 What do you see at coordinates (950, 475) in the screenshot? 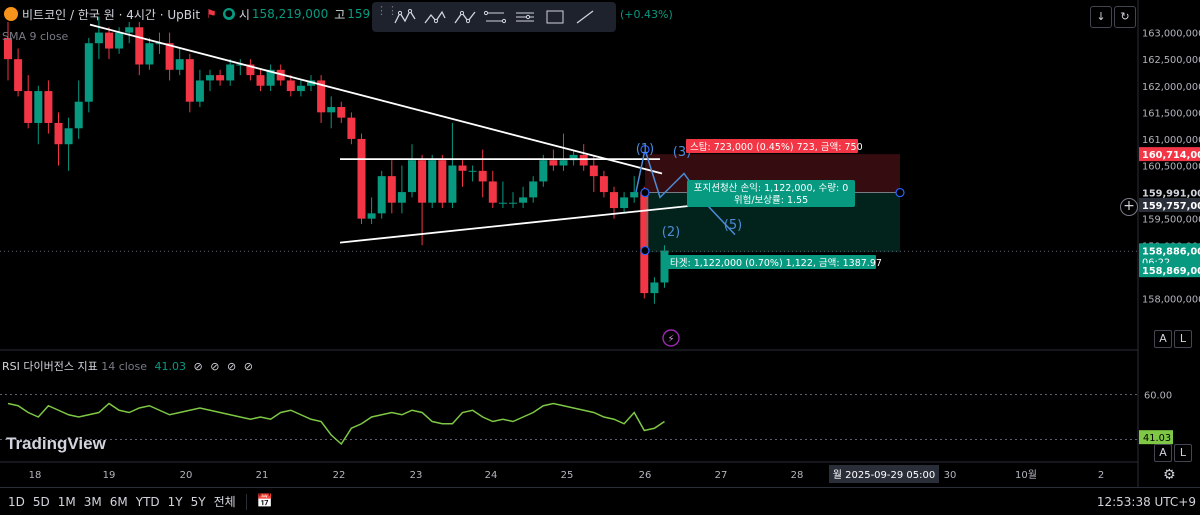
I see `time-tick-label: 30` at bounding box center [950, 475].